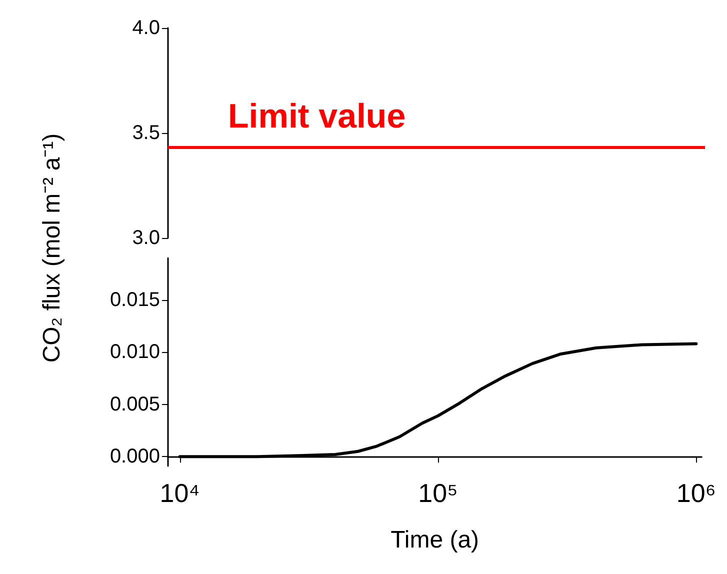  Describe the element at coordinates (696, 493) in the screenshot. I see `x-tick-label: 10⁶` at that location.